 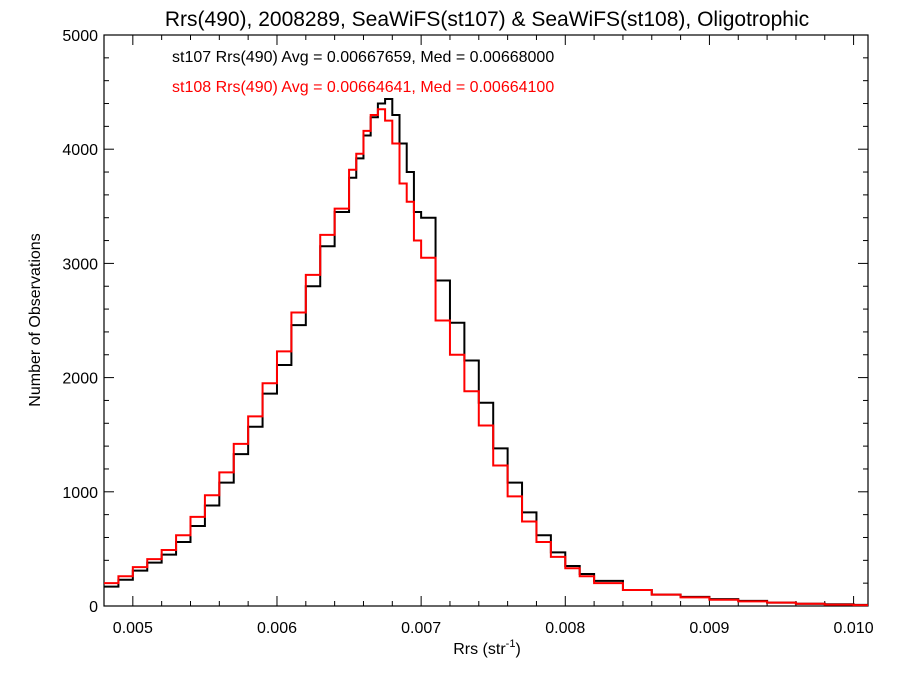 What do you see at coordinates (277, 628) in the screenshot?
I see `x-tick-label: 0.006` at bounding box center [277, 628].